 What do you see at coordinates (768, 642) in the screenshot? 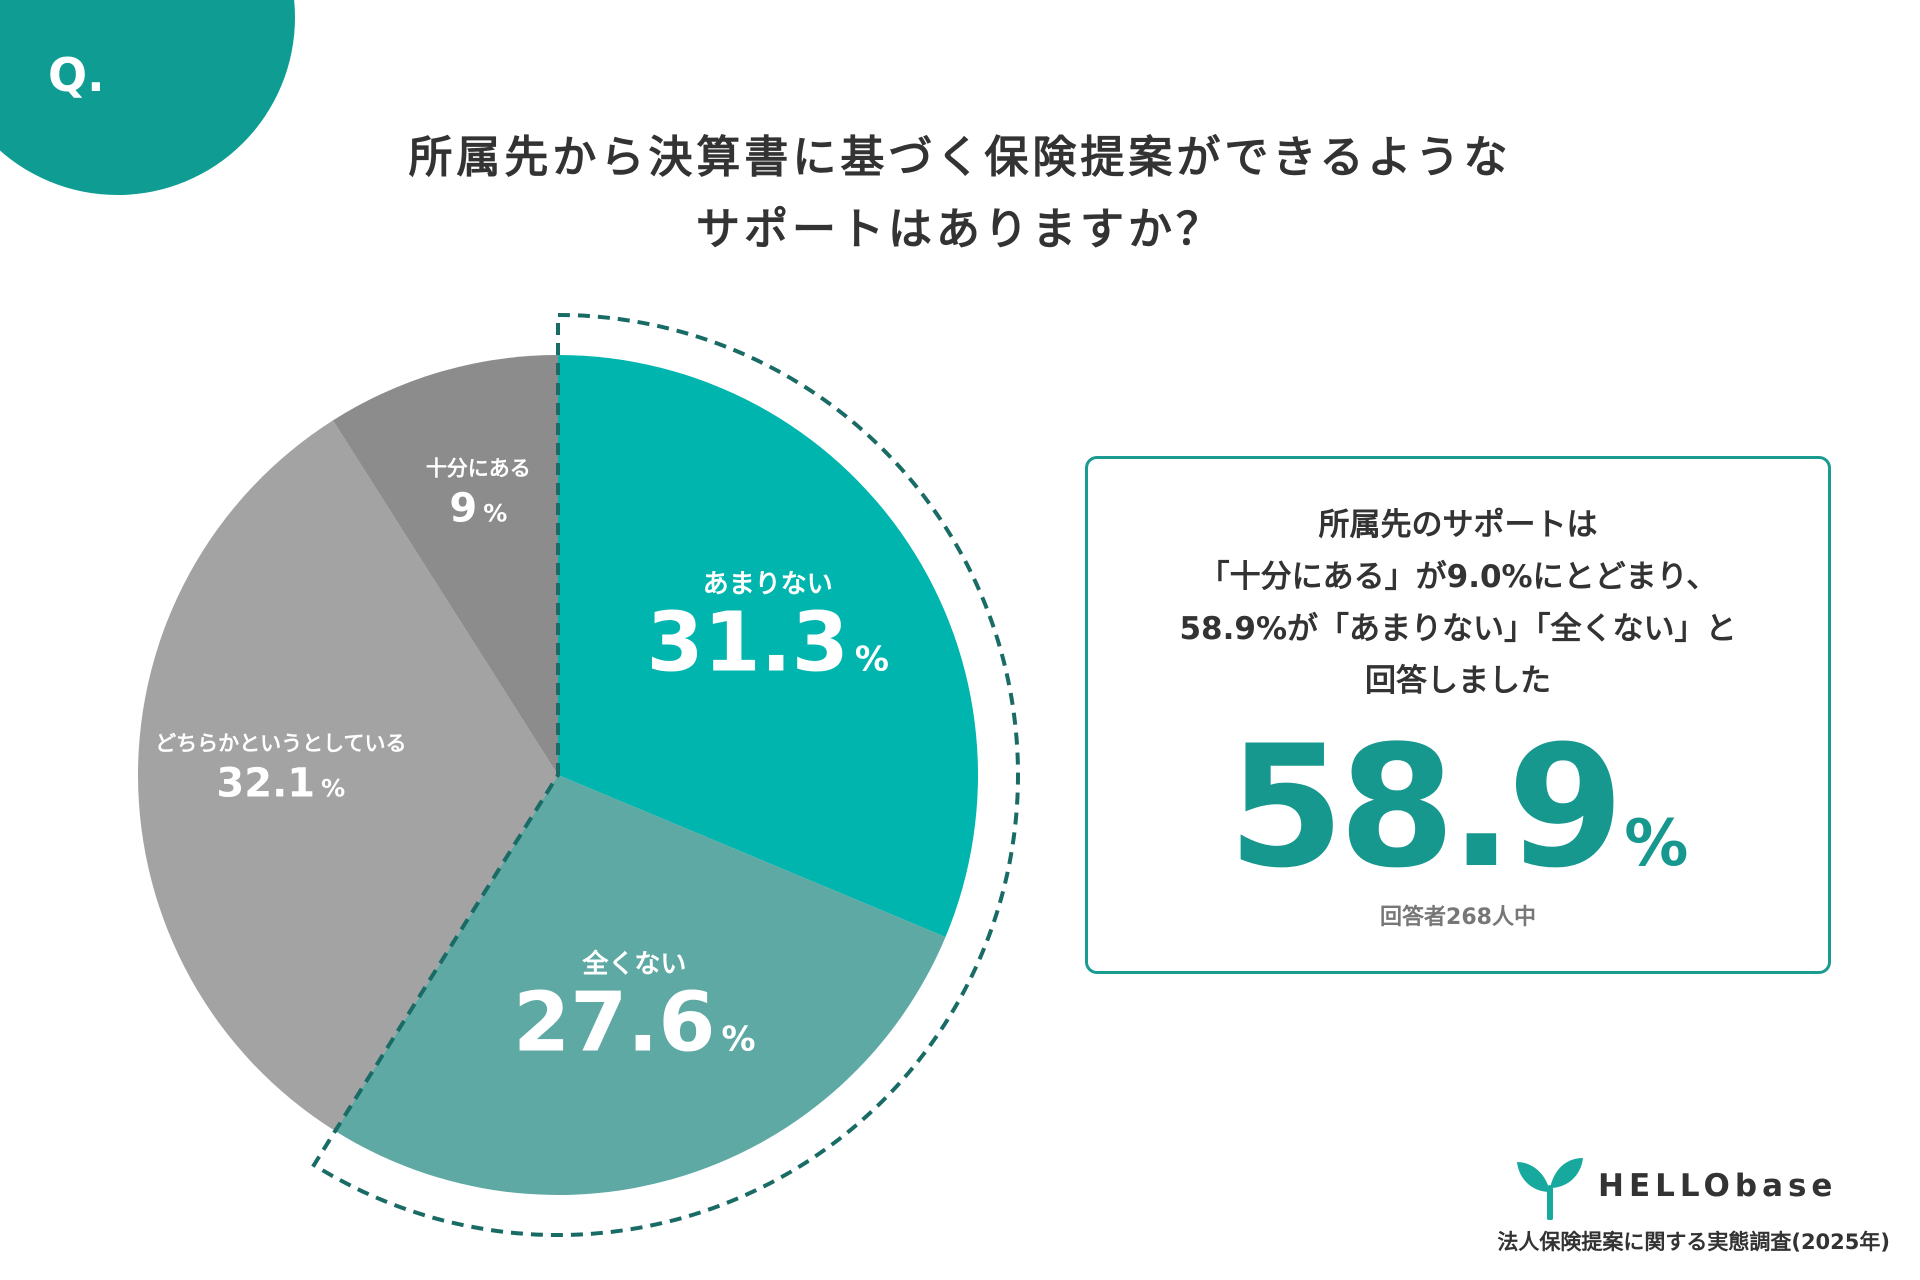
I see `slice-value: 31.3%` at bounding box center [768, 642].